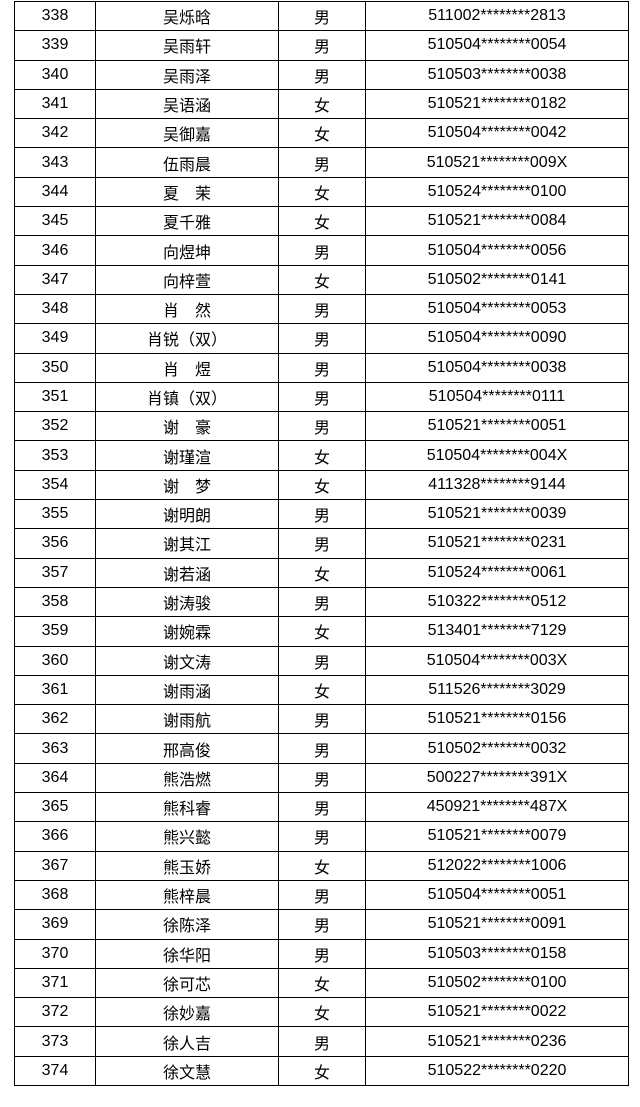  Describe the element at coordinates (55, 572) in the screenshot. I see `row-number: 357` at that location.